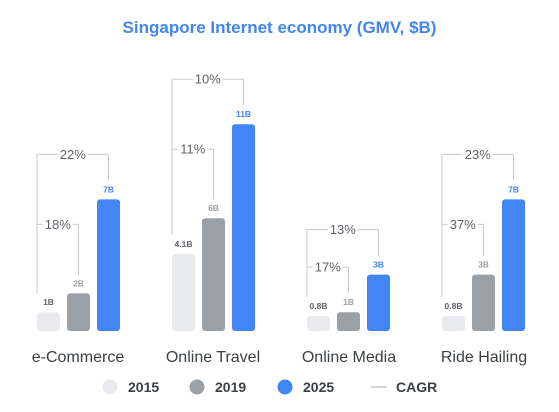  What do you see at coordinates (208, 79) in the screenshot?
I see `cagr-long-label: 10%` at bounding box center [208, 79].